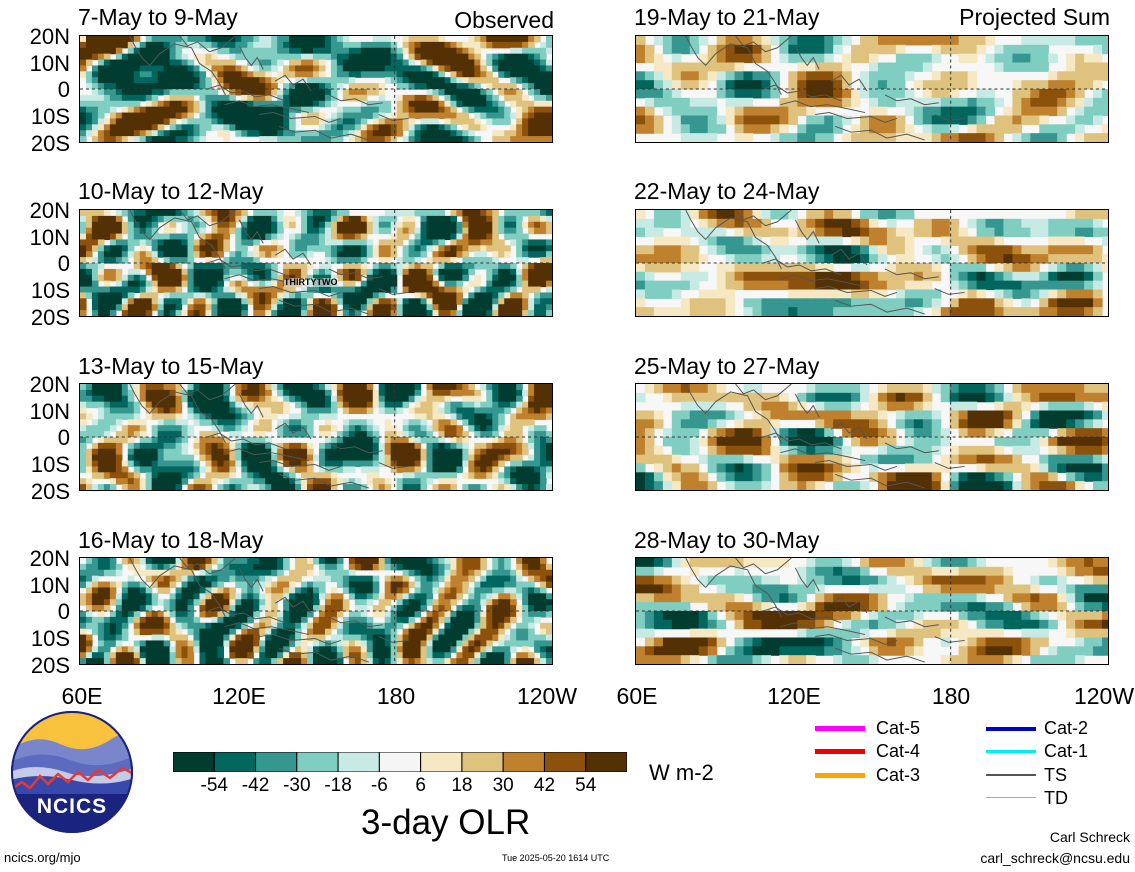 Image resolution: width=1135 pixels, height=872 pixels. I want to click on legend-label: Cat-1, so click(1066, 751).